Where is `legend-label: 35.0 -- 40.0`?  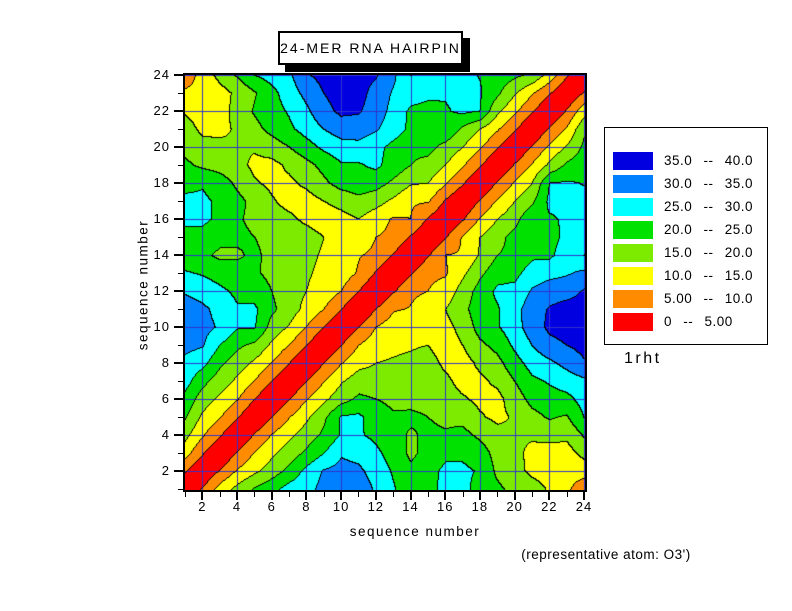
legend-label: 35.0 -- 40.0 is located at coordinates (709, 160).